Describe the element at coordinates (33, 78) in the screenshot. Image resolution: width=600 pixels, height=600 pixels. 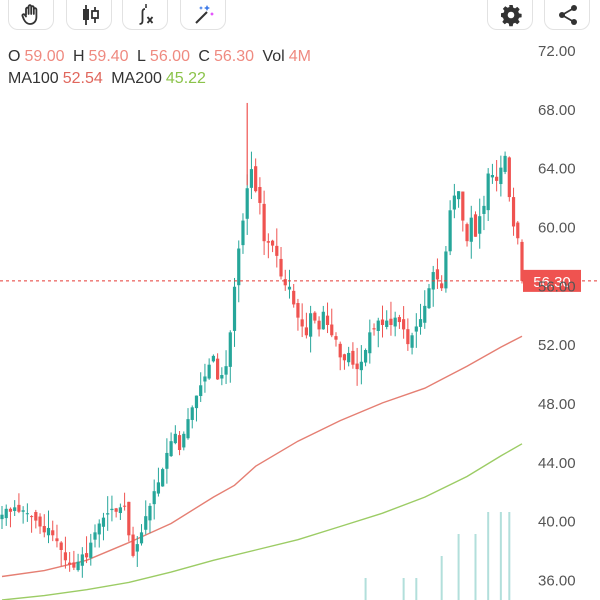
I see `ma100-label: MA100` at that location.